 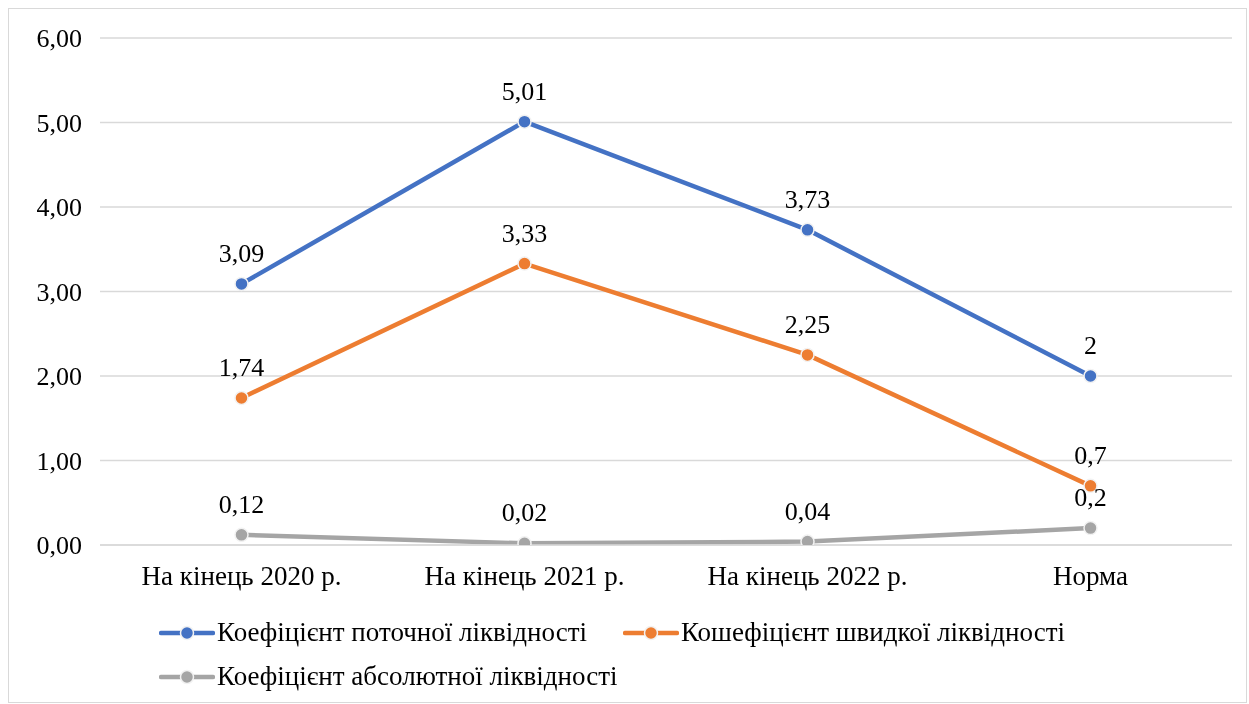 What do you see at coordinates (524, 576) in the screenshot?
I see `x-tick-label: На кінець 2021 р.` at bounding box center [524, 576].